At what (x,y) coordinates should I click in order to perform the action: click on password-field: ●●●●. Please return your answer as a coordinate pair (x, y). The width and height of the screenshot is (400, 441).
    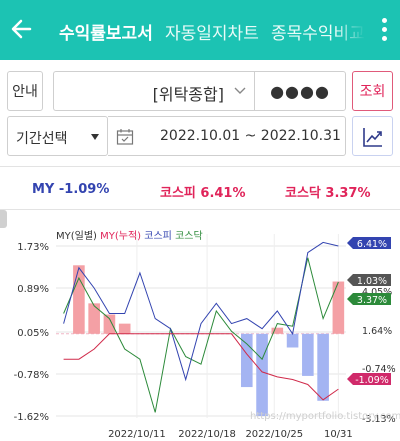
    Looking at the image, I should click on (300, 91).